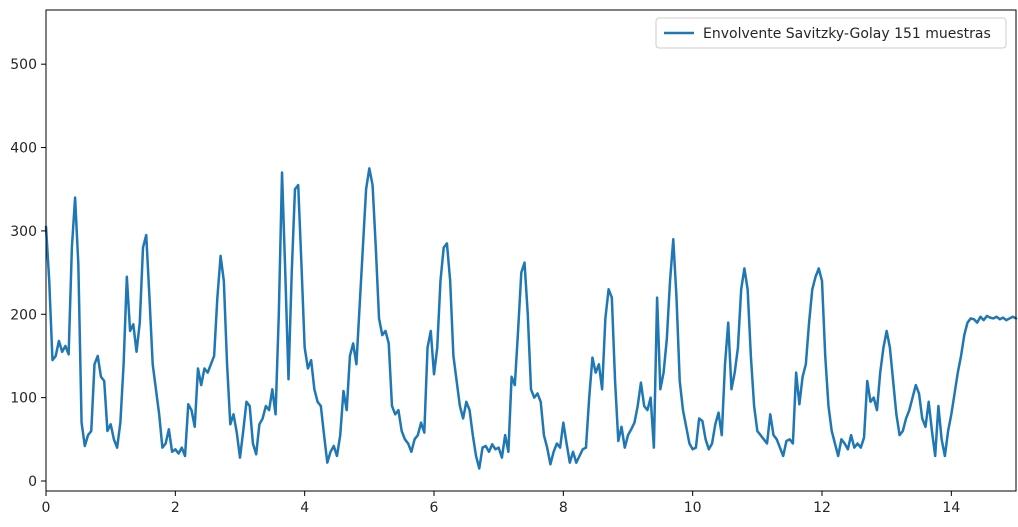 The width and height of the screenshot is (1018, 527). Describe the element at coordinates (822, 508) in the screenshot. I see `x-tick-label: 12` at that location.